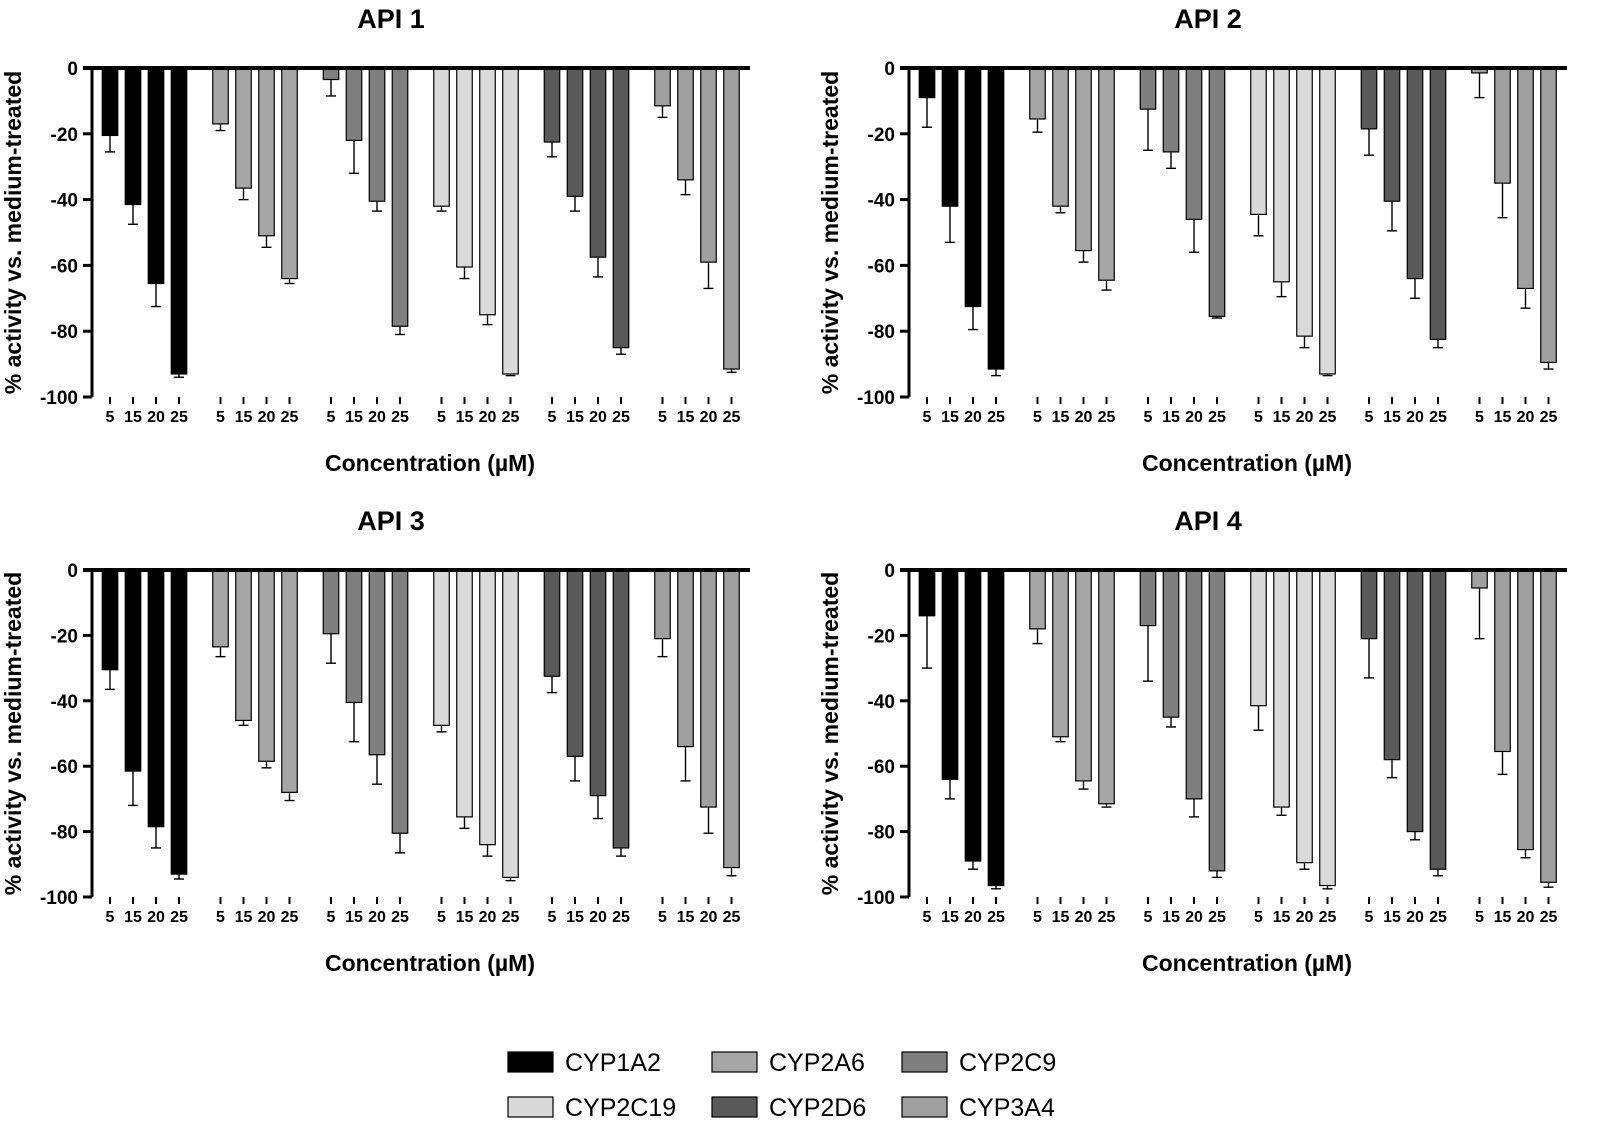 The width and height of the screenshot is (1600, 1137). Describe the element at coordinates (620, 1108) in the screenshot. I see `legend-label: CYP2C19` at that location.